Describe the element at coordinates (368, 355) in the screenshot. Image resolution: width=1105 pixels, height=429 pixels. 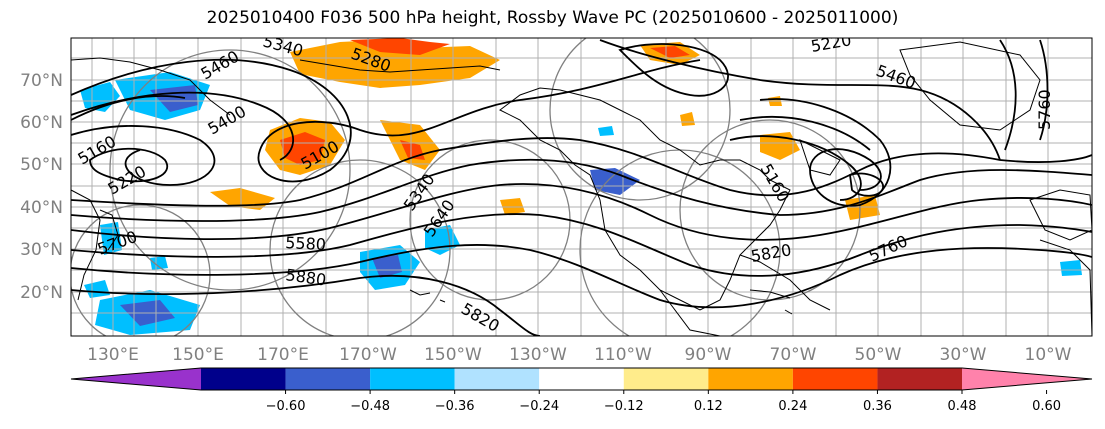
I see `lon-label: 170°W` at that location.